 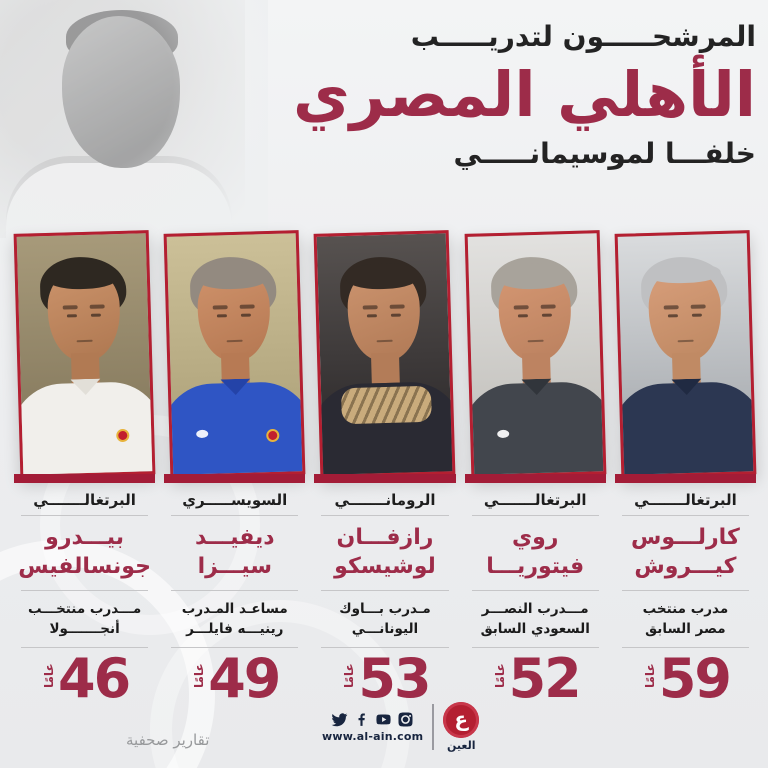 What do you see at coordinates (535, 619) in the screenshot?
I see `coach-role: مـــدرب النصـــر السعودي السابق` at bounding box center [535, 619].